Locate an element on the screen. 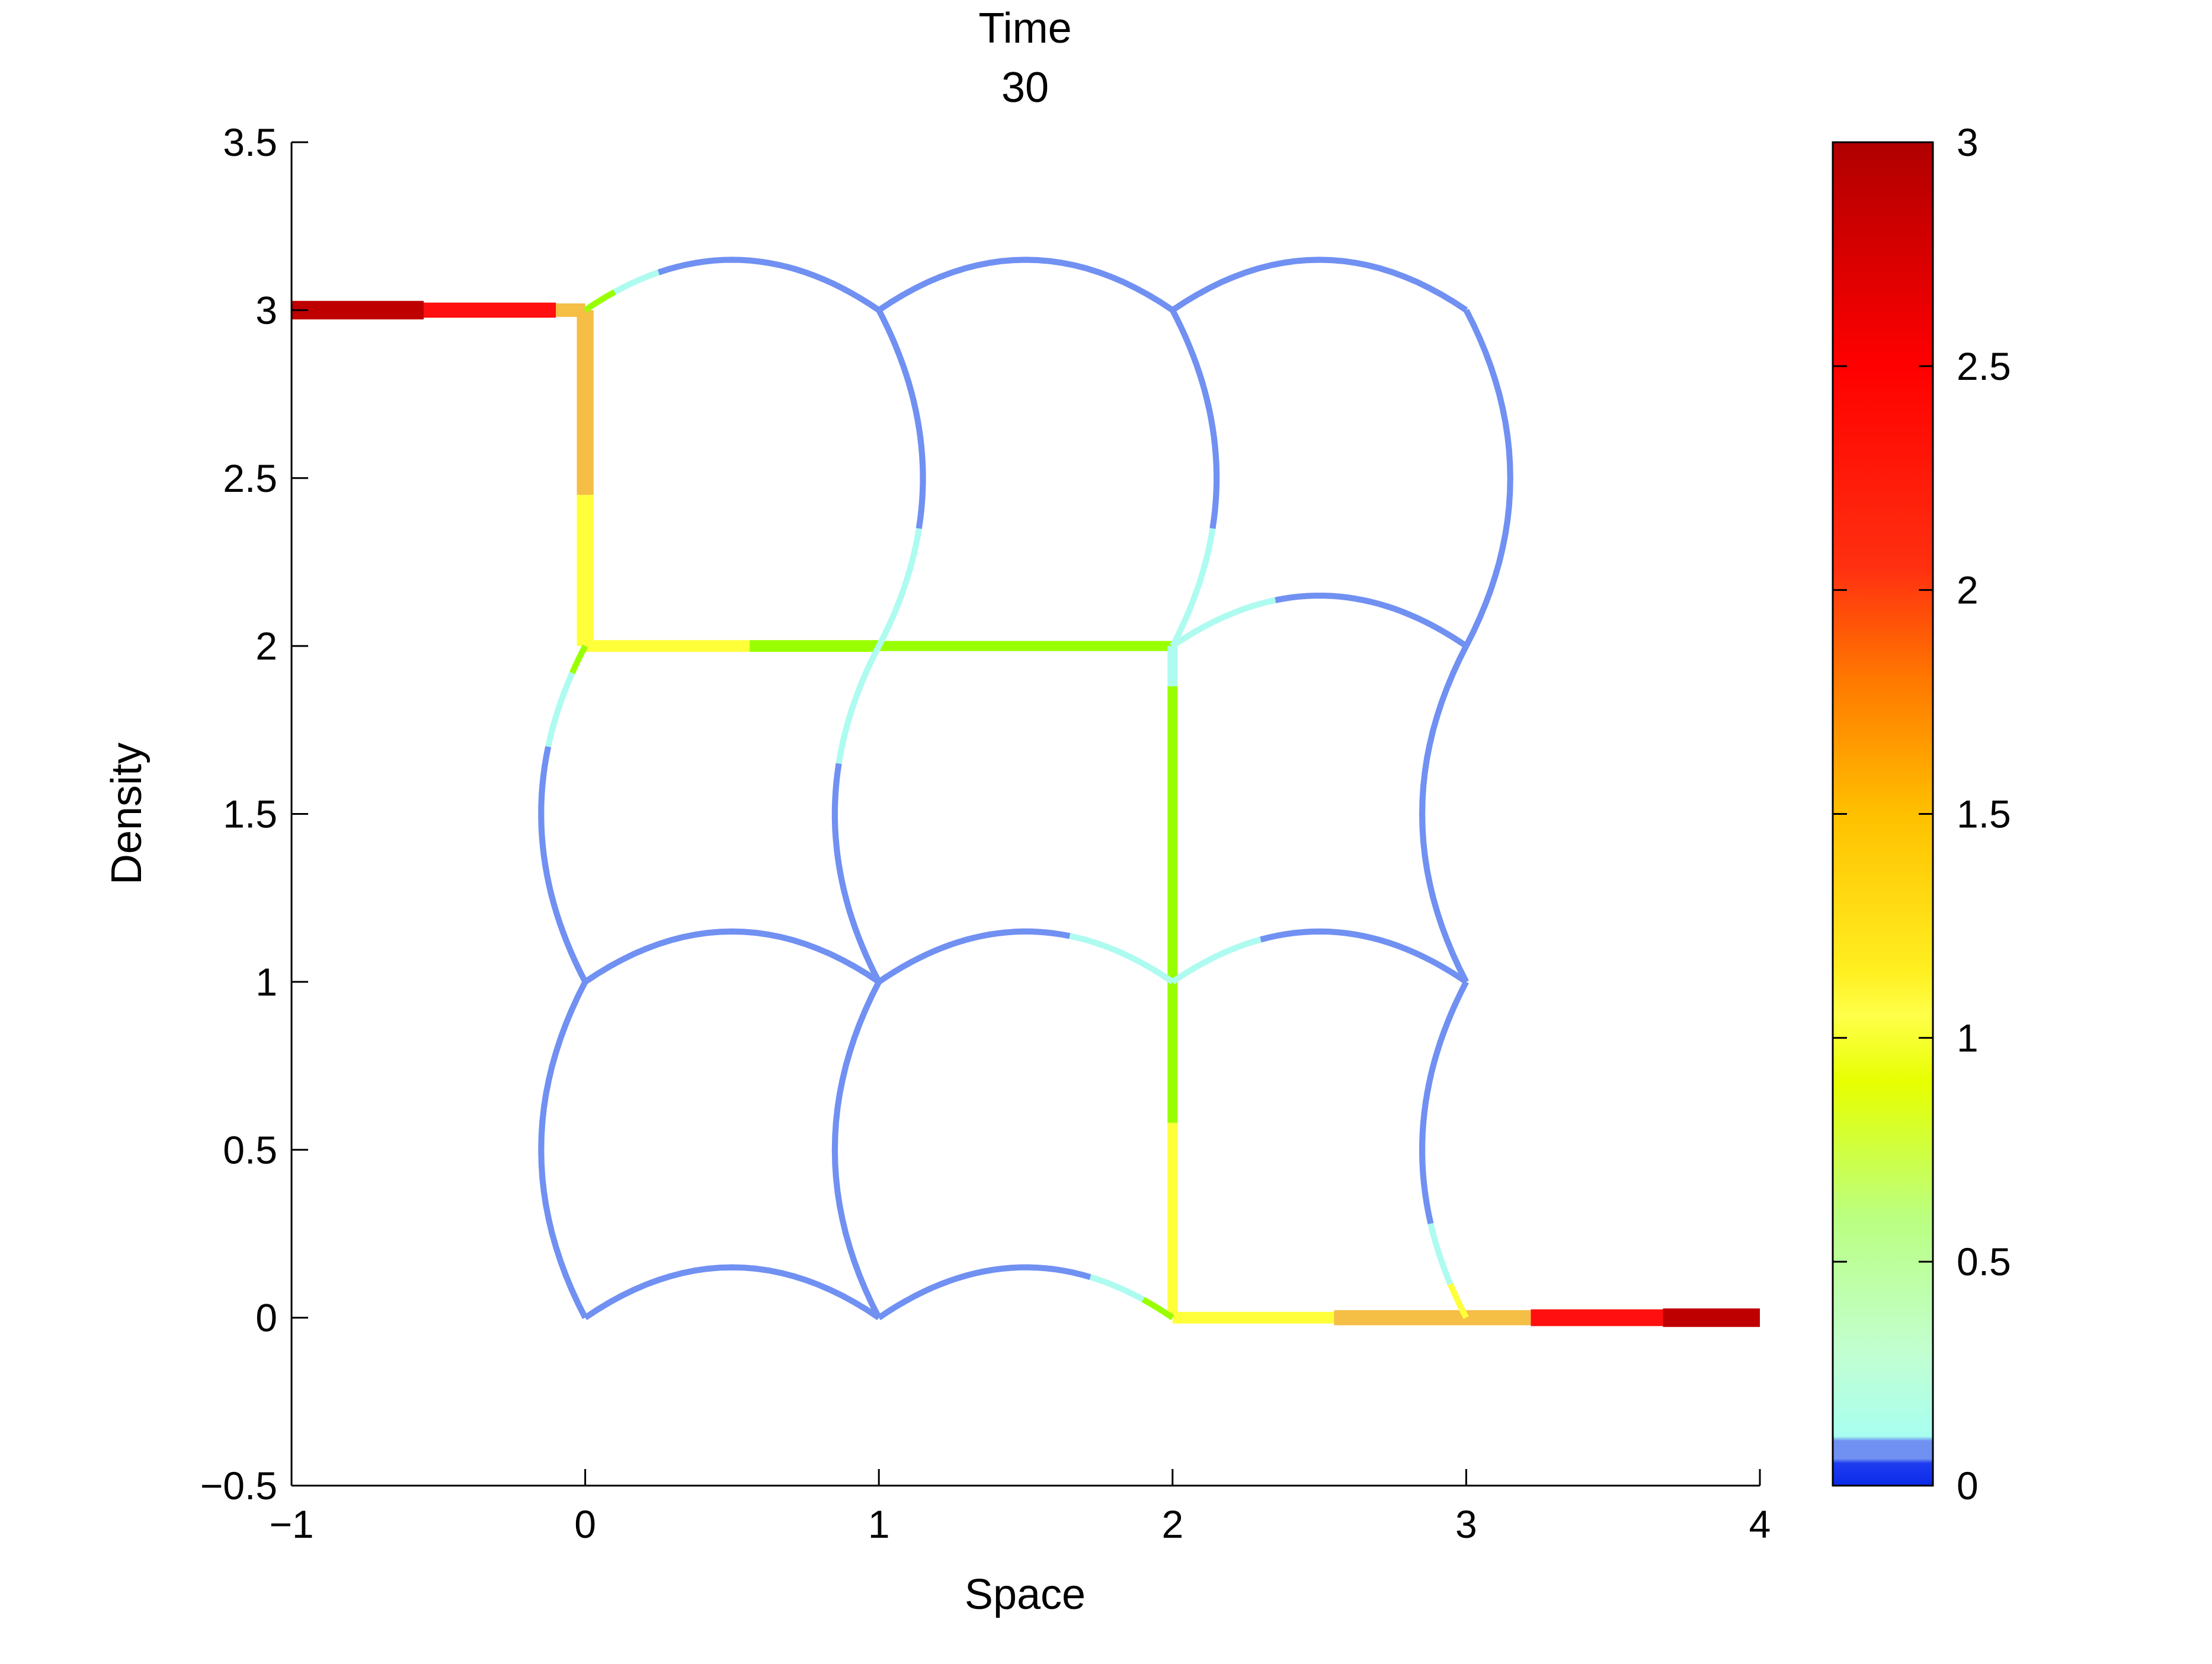 This screenshot has height=1664, width=2212. x-axis-label: Space is located at coordinates (1025, 1594).